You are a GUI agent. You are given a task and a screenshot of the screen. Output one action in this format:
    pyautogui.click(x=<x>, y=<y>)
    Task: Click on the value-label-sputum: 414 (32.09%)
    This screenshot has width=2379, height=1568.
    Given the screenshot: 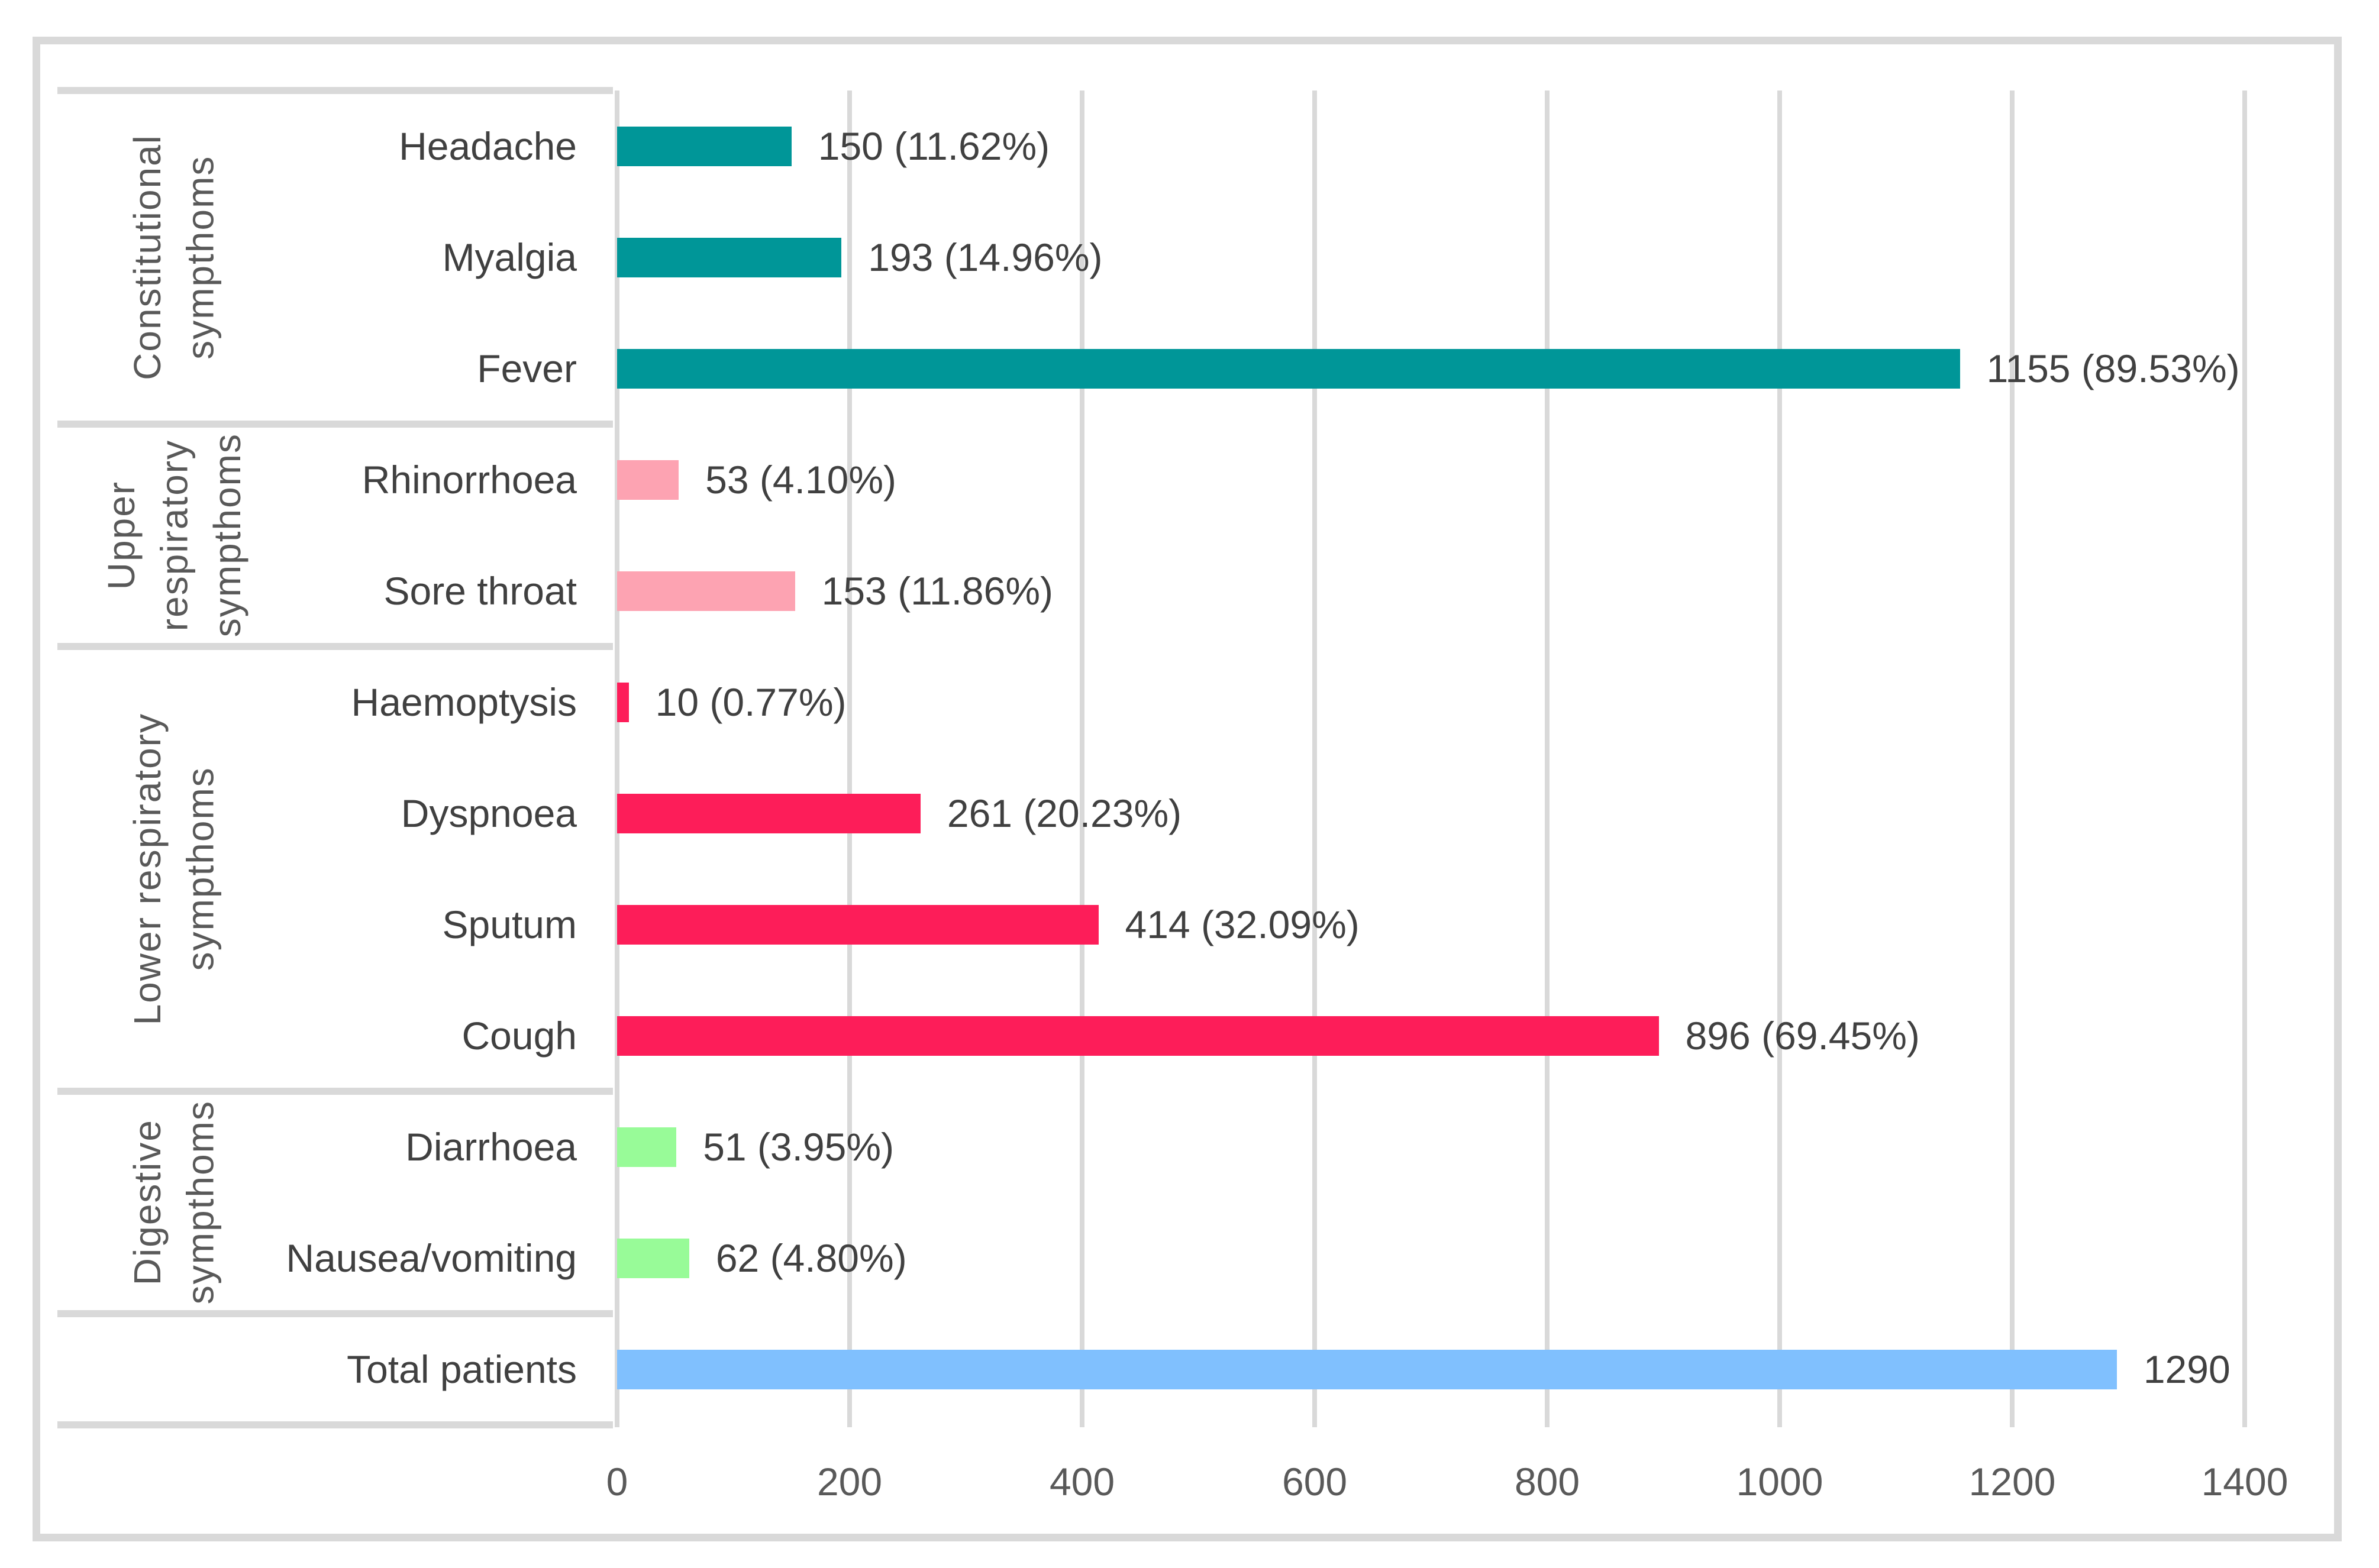 What is the action you would take?
    pyautogui.click(x=1242, y=924)
    